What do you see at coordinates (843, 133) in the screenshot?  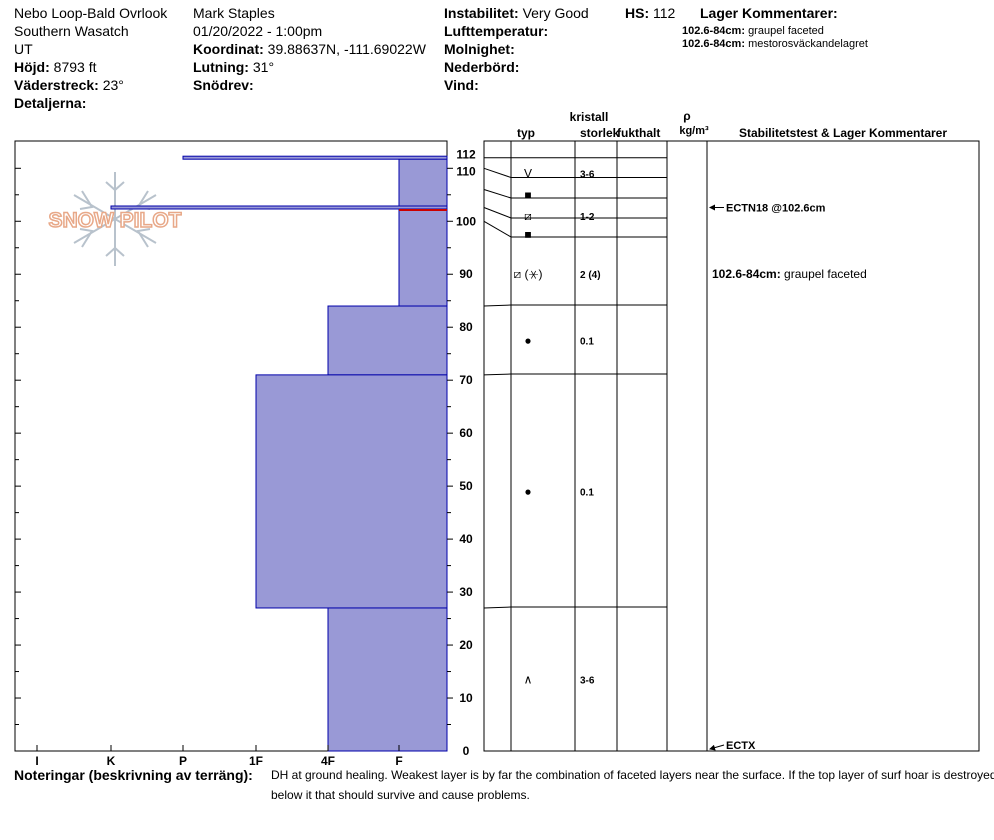 I see `column-header-stability: Stabilitetstest & Lager Kommentarer` at bounding box center [843, 133].